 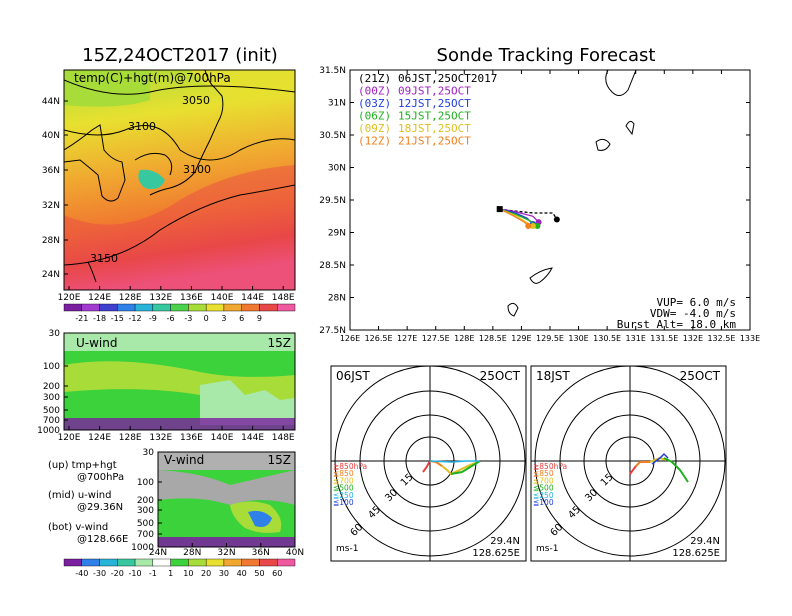 I want to click on lon-tick-label: 128E, so click(x=130, y=298).